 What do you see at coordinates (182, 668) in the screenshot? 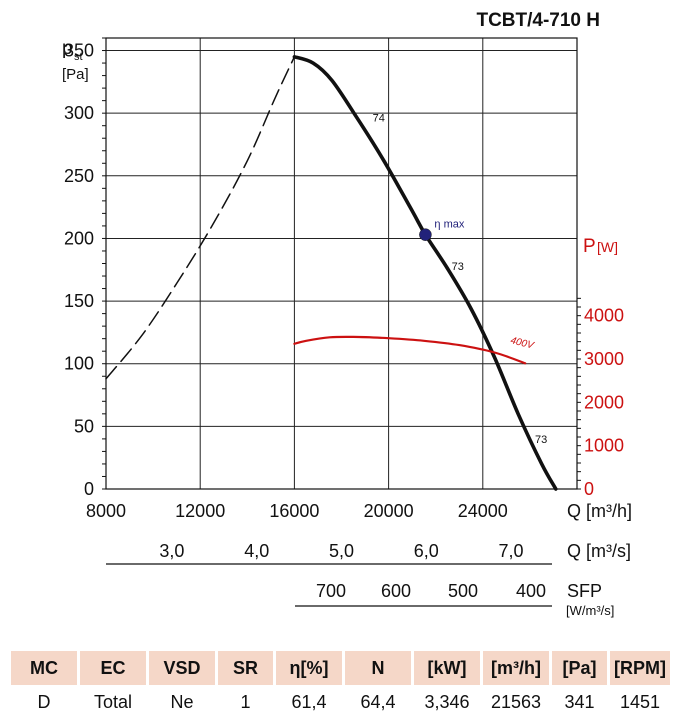
I see `header-vsd: VSD` at bounding box center [182, 668].